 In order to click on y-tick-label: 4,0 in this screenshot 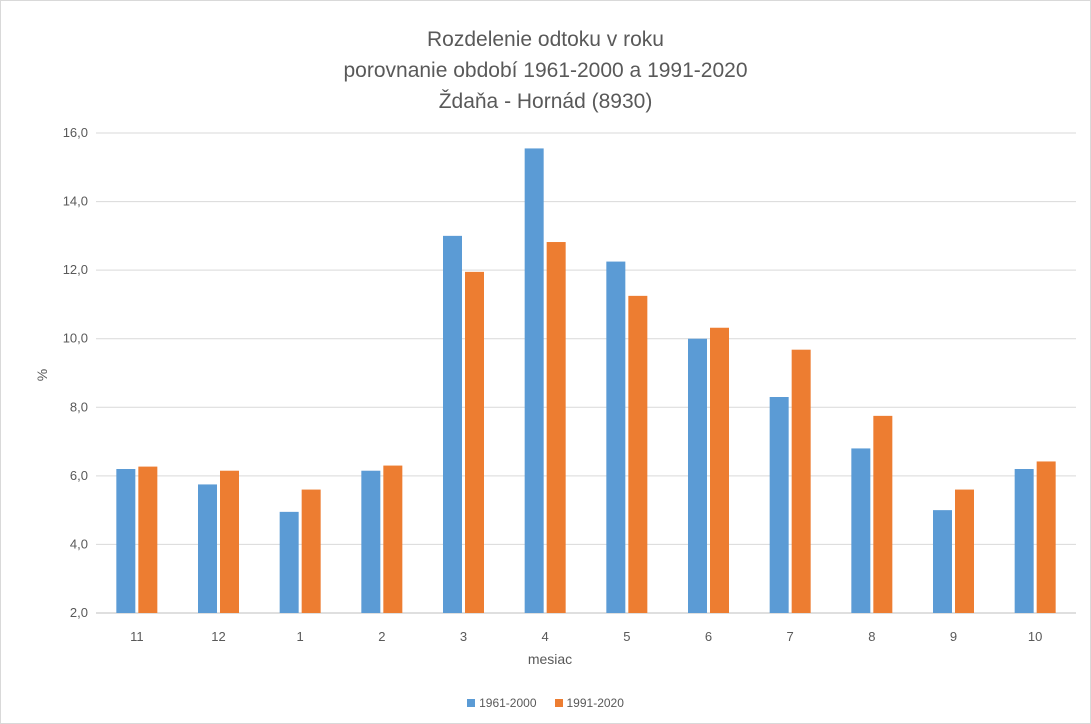, I will do `click(79, 543)`.